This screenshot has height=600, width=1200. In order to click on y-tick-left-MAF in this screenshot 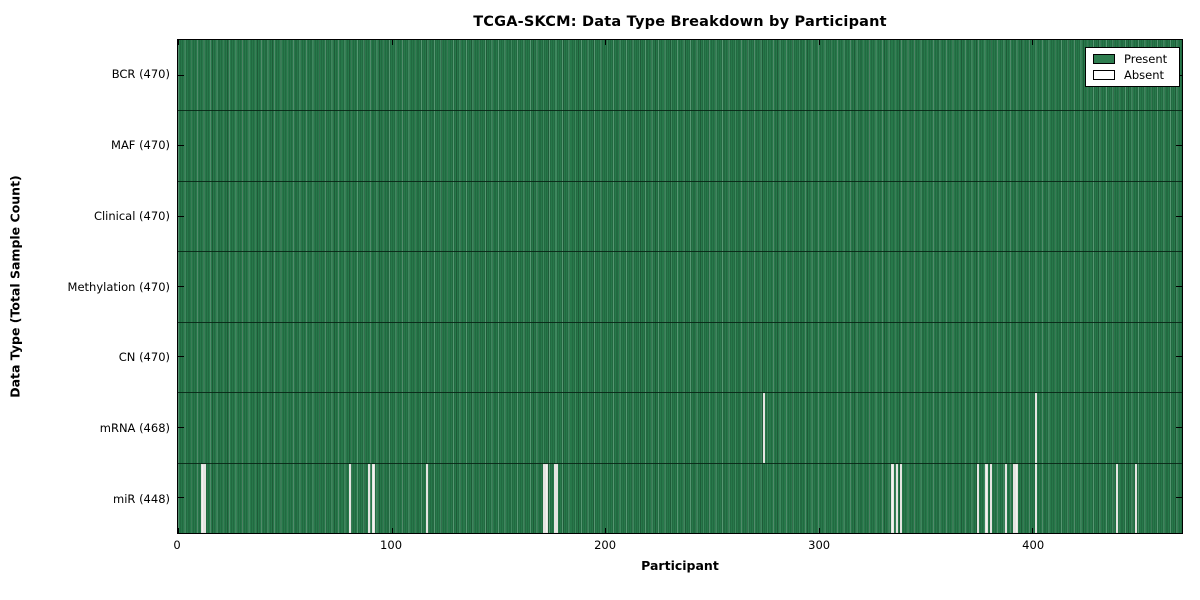, I will do `click(181, 146)`.